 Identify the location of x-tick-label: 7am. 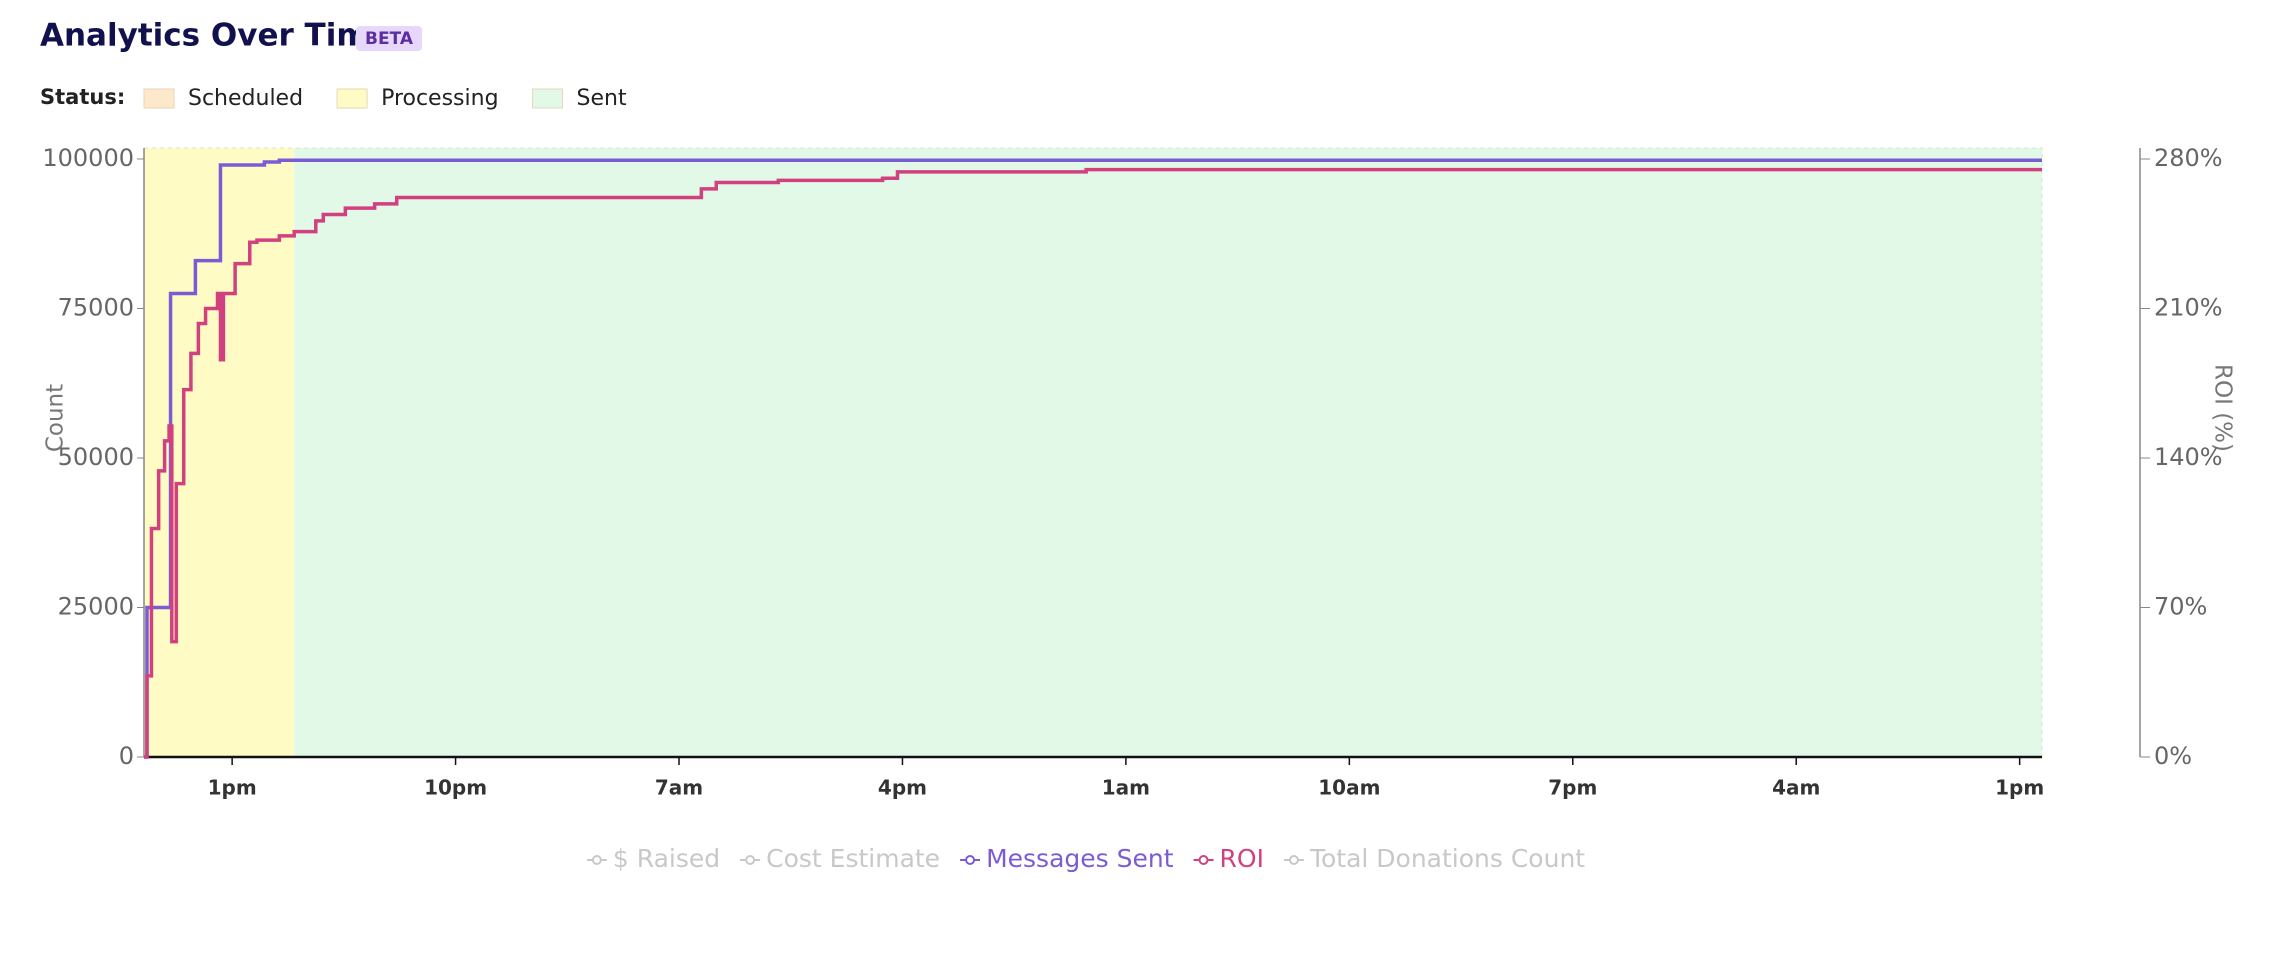
(679, 788).